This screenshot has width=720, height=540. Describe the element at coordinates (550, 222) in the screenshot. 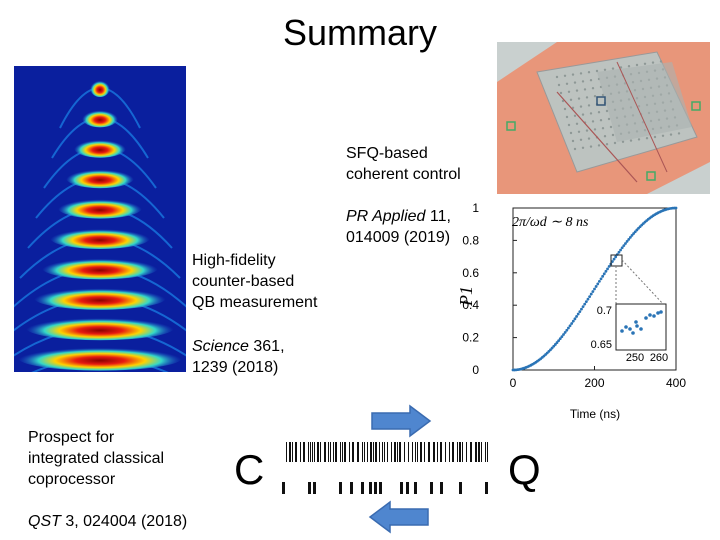

I see `period-formula: 2π/ωd ∼ 8 ns` at that location.